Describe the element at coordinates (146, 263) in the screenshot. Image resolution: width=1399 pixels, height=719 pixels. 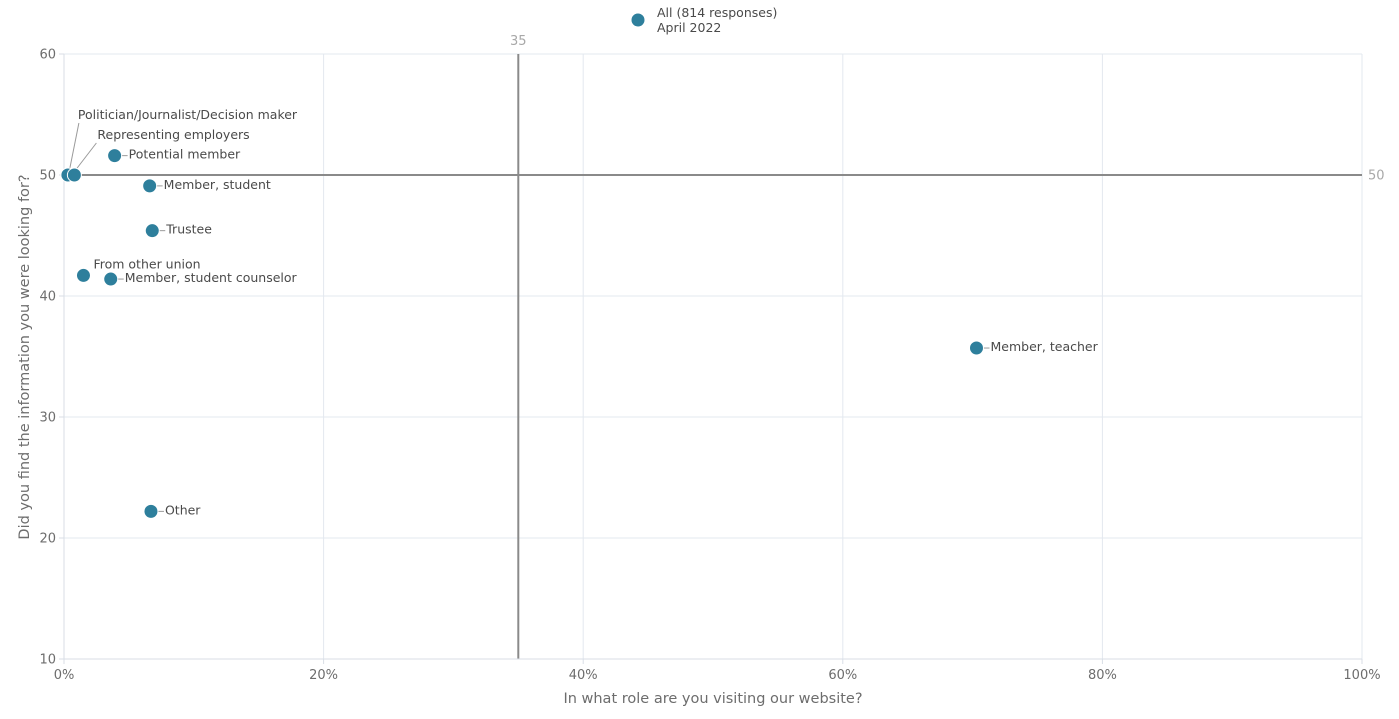
I see `point-label: From other union` at that location.